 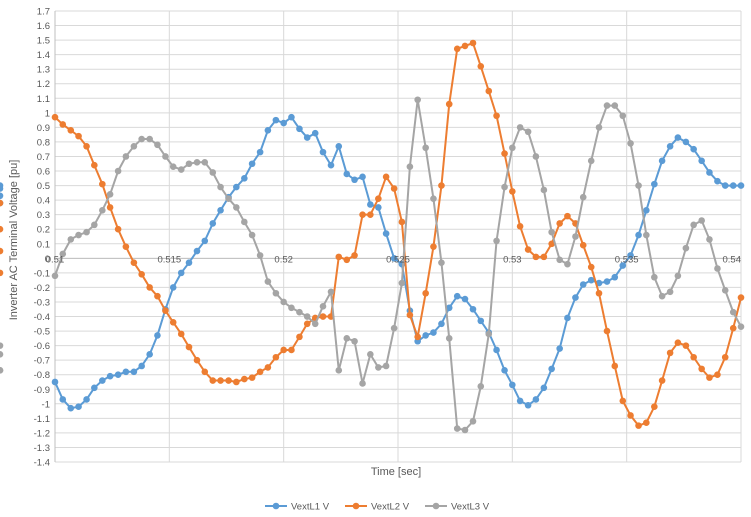 What do you see at coordinates (297, 507) in the screenshot?
I see `legend-item: VextL1 V` at bounding box center [297, 507].